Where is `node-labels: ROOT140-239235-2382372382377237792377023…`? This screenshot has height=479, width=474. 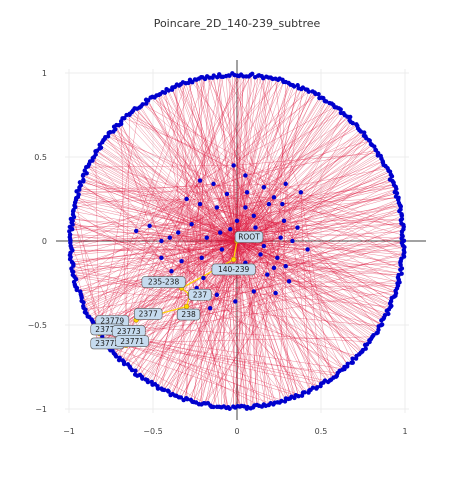 node-labels: ROOT140-239235-2382372382377237792377023… is located at coordinates (177, 290).